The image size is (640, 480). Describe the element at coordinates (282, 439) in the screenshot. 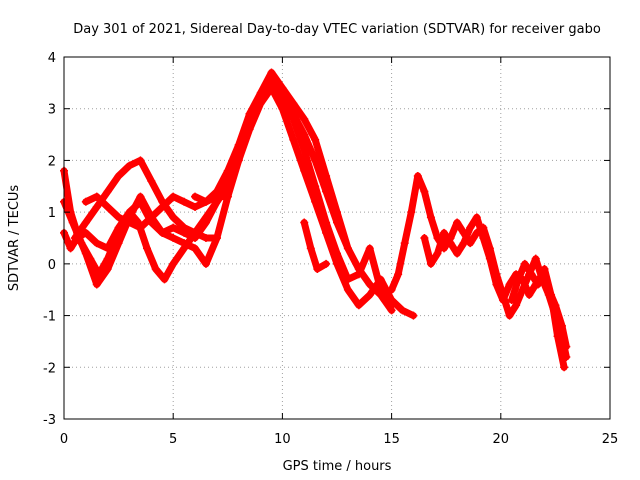

I see `x-tick-label: 10` at that location.